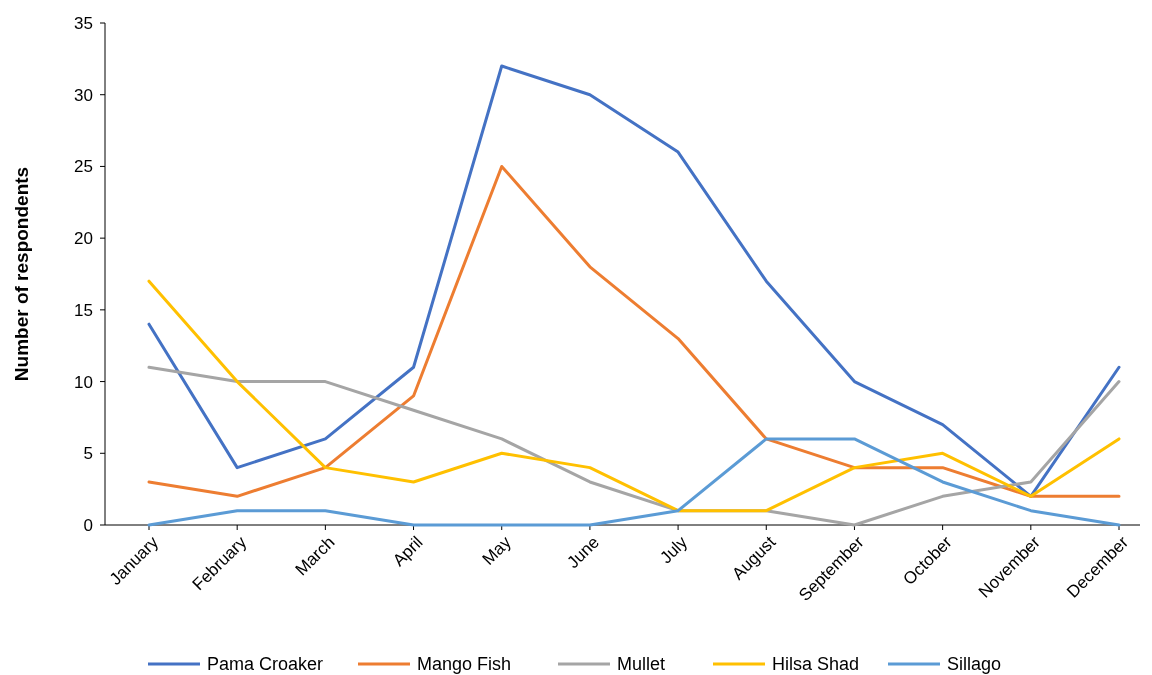 The height and width of the screenshot is (675, 1152). Describe the element at coordinates (265, 664) in the screenshot. I see `legend-label: Pama Croaker` at that location.